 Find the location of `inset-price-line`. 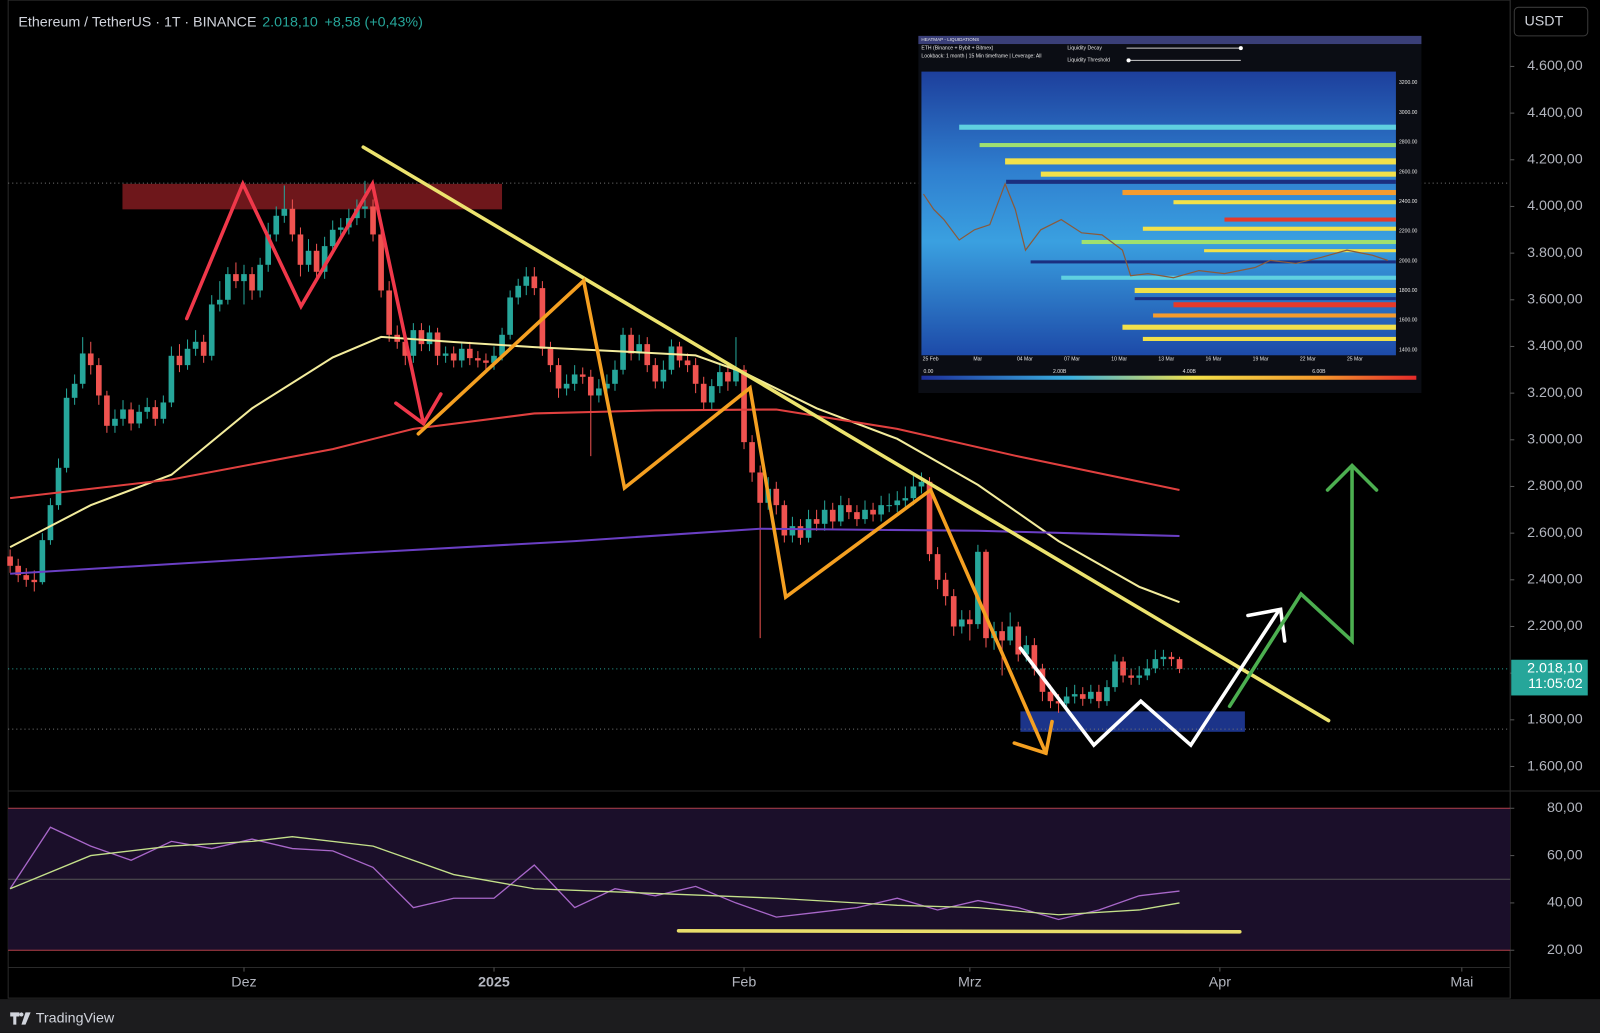

inset-price-line is located at coordinates (1155, 230).